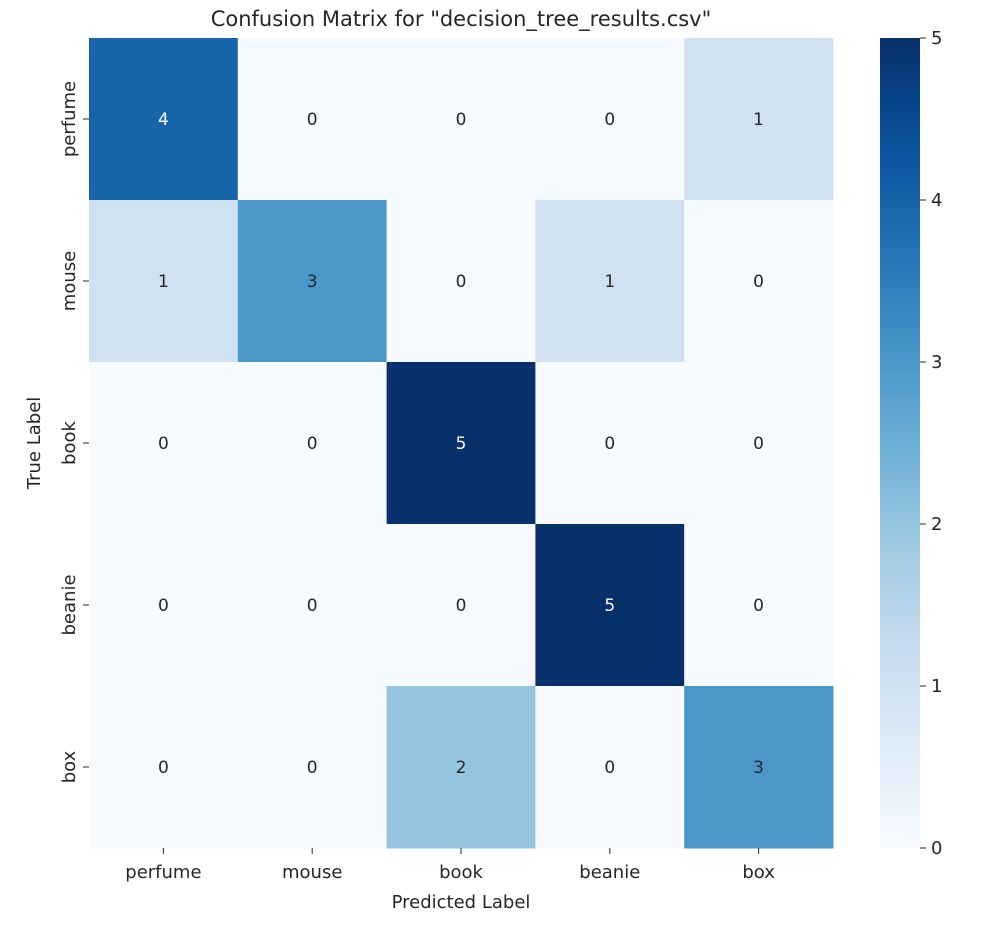 Image resolution: width=1002 pixels, height=936 pixels. What do you see at coordinates (69, 442) in the screenshot?
I see `y-tick-label: book` at bounding box center [69, 442].